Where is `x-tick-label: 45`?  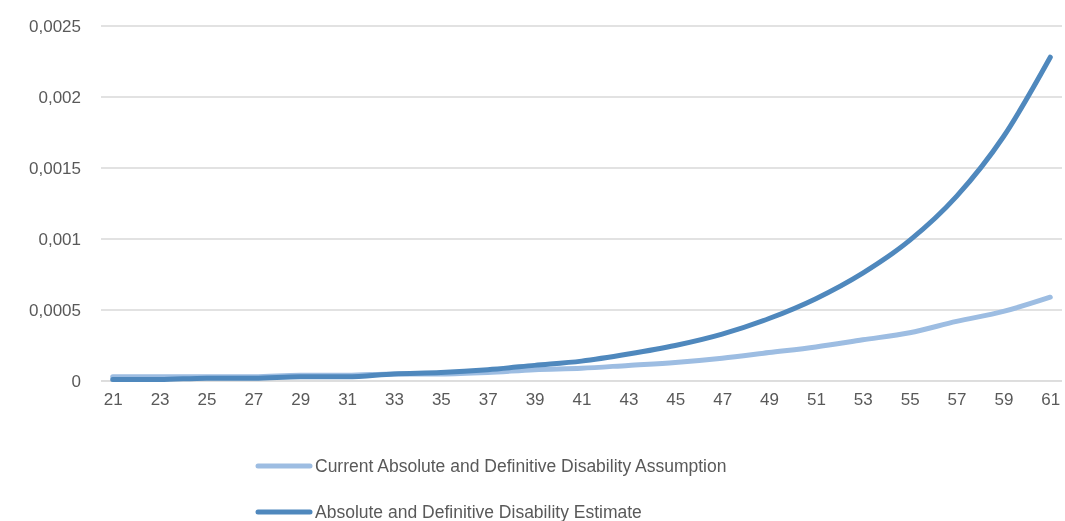
x-tick-label: 45 is located at coordinates (676, 400).